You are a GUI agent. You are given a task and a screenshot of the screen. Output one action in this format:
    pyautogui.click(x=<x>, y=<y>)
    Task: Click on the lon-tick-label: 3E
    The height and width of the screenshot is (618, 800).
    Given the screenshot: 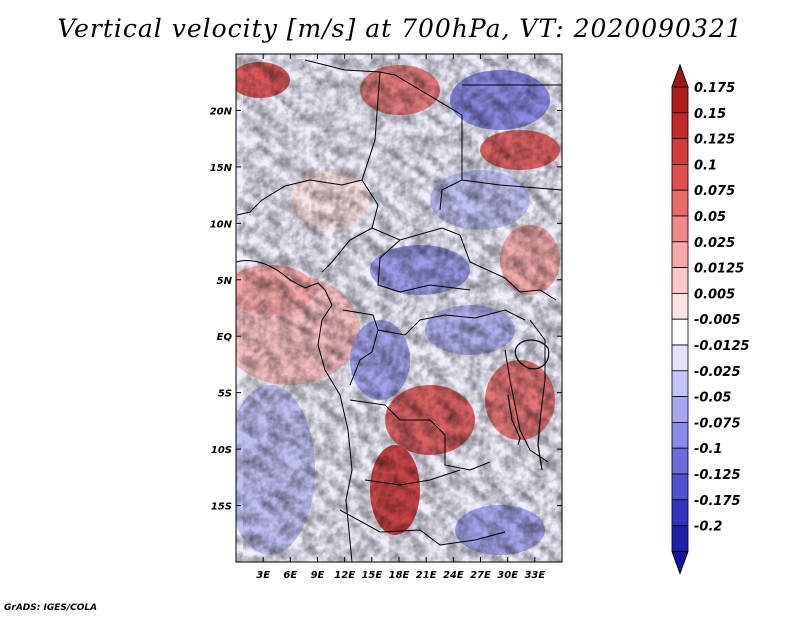 What is the action you would take?
    pyautogui.click(x=263, y=575)
    